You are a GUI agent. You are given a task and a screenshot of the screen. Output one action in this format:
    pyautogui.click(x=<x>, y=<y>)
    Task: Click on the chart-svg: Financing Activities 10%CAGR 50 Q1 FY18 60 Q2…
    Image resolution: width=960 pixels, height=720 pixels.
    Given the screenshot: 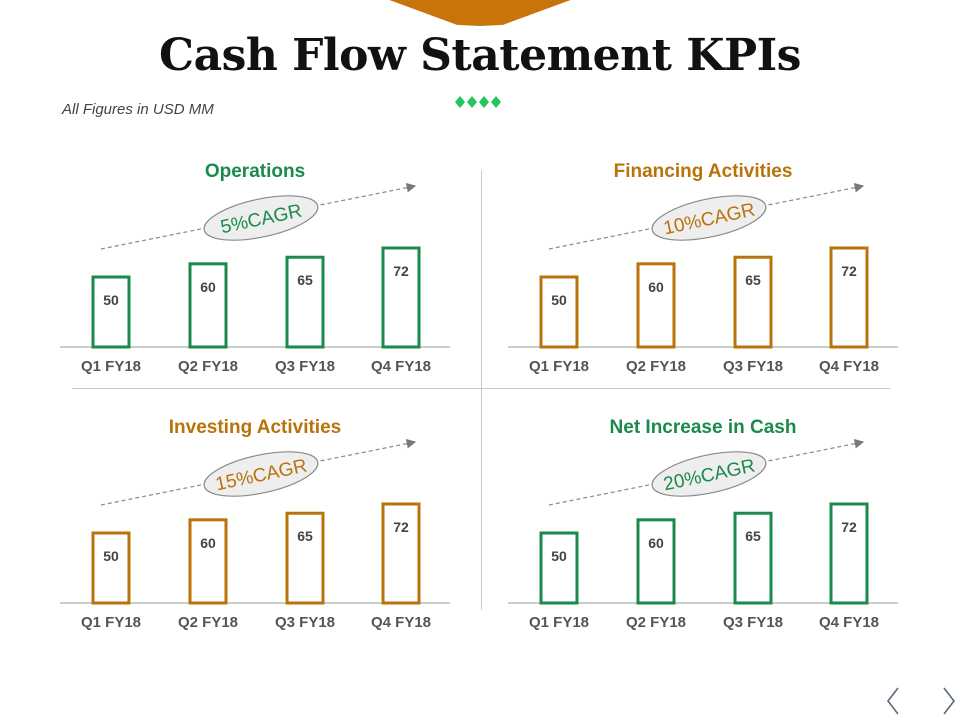 What is the action you would take?
    pyautogui.click(x=703, y=268)
    